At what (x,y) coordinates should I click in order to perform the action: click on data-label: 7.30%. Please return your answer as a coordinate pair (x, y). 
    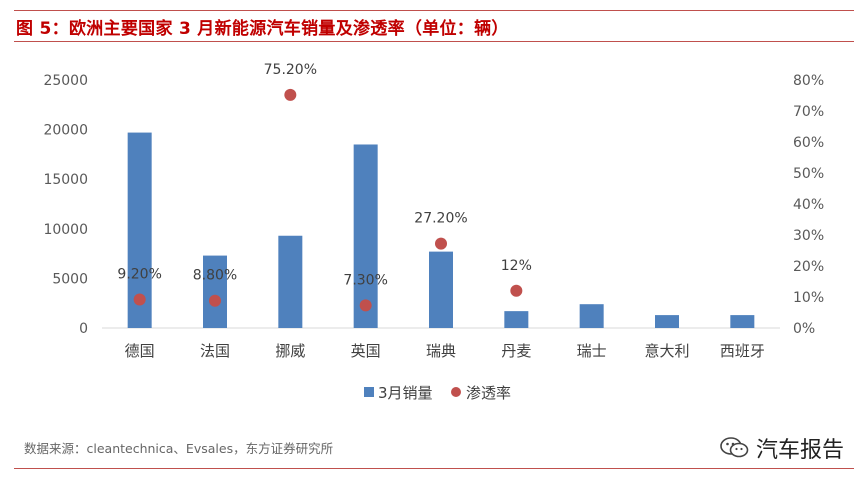
    Looking at the image, I should click on (365, 280).